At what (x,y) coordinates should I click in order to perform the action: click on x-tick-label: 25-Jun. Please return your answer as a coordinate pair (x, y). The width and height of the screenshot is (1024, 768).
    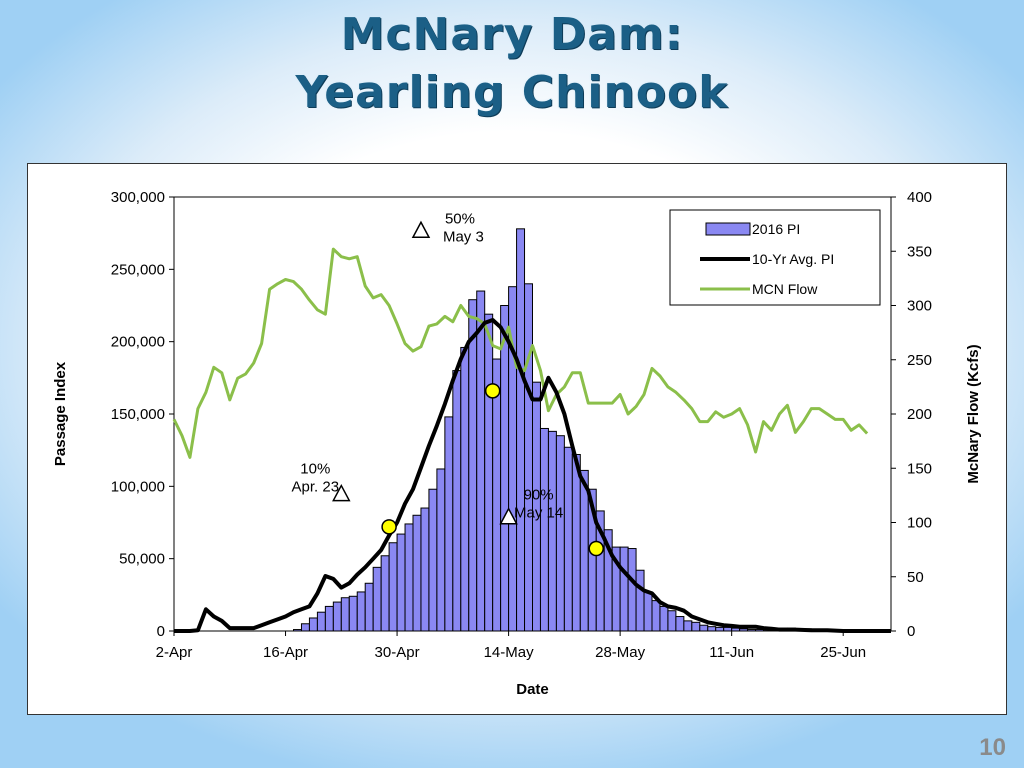
    Looking at the image, I should click on (843, 652).